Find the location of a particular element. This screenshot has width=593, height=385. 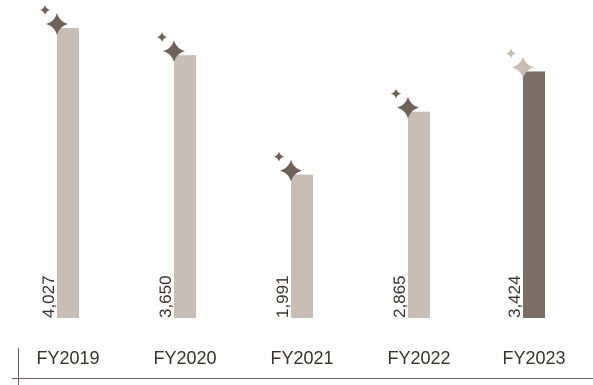

value-label: 1,991 is located at coordinates (282, 296).